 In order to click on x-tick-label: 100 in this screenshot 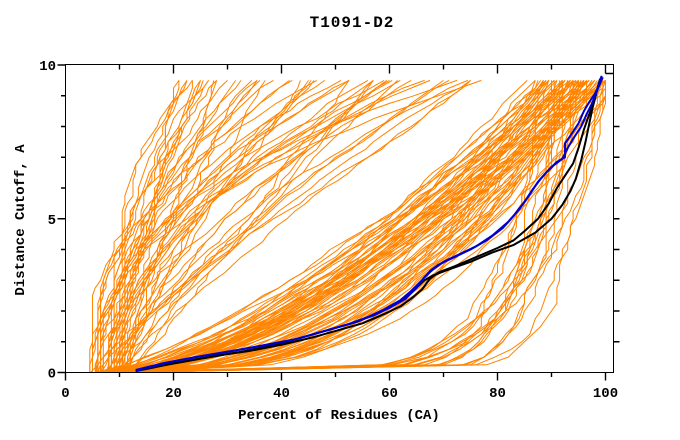, I will do `click(605, 394)`.